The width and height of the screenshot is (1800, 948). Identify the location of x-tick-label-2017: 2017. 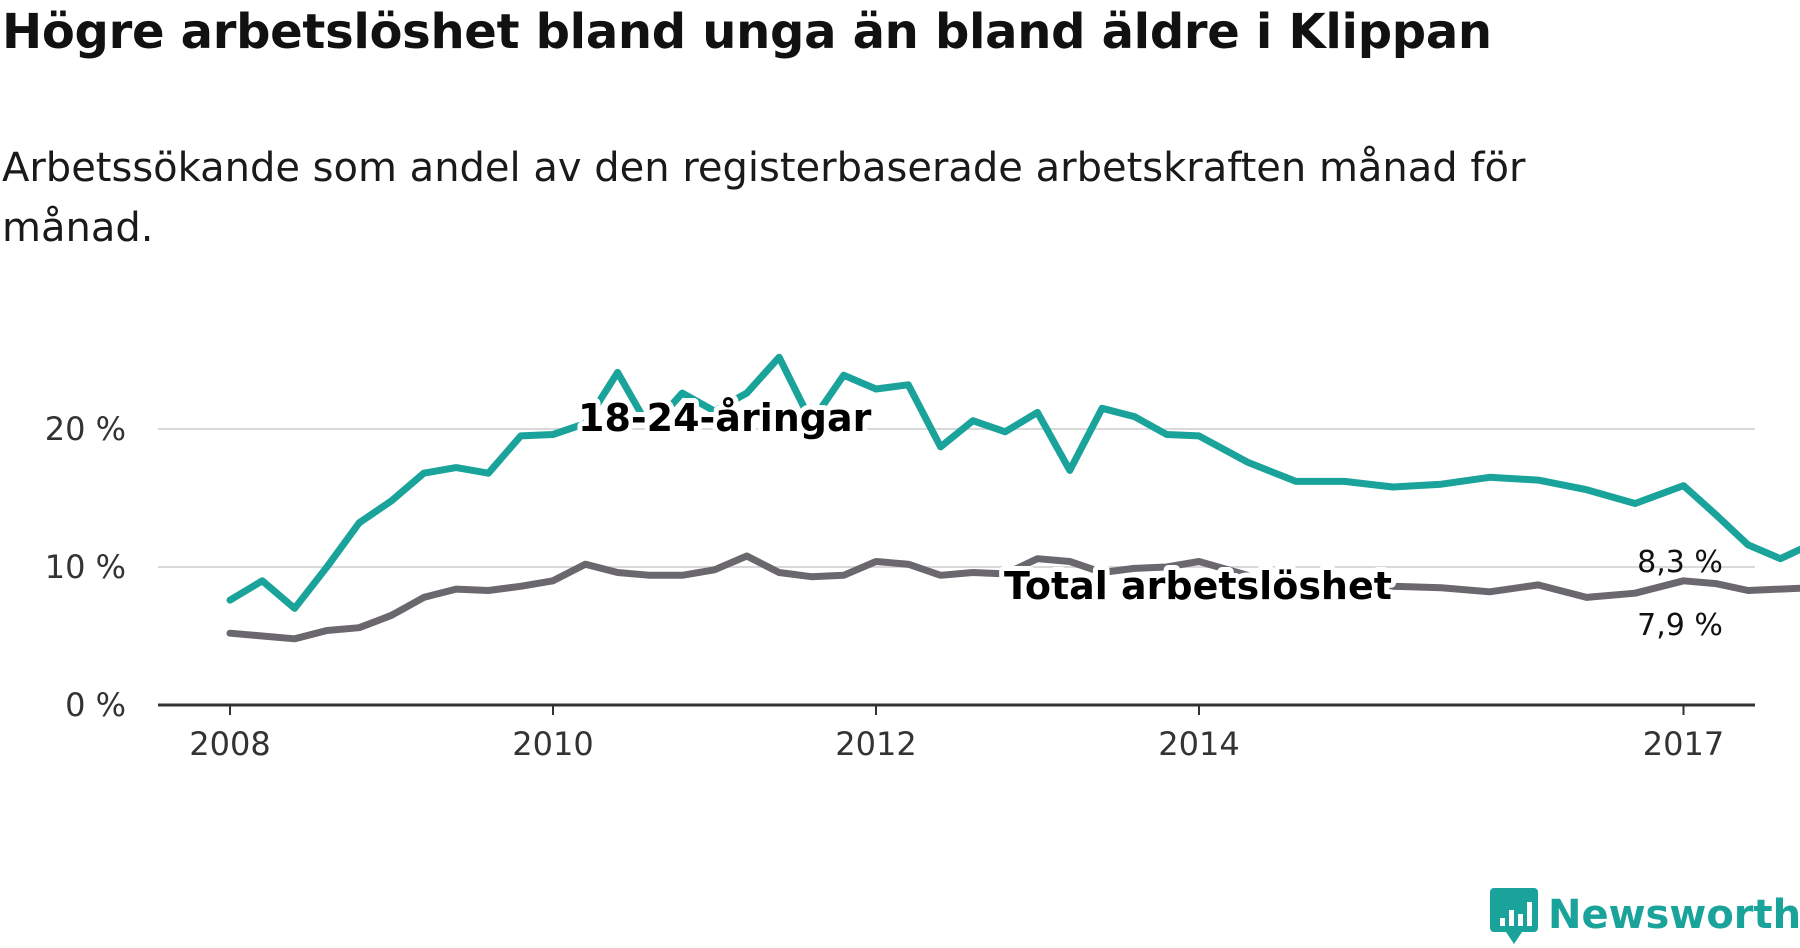
(1683, 744).